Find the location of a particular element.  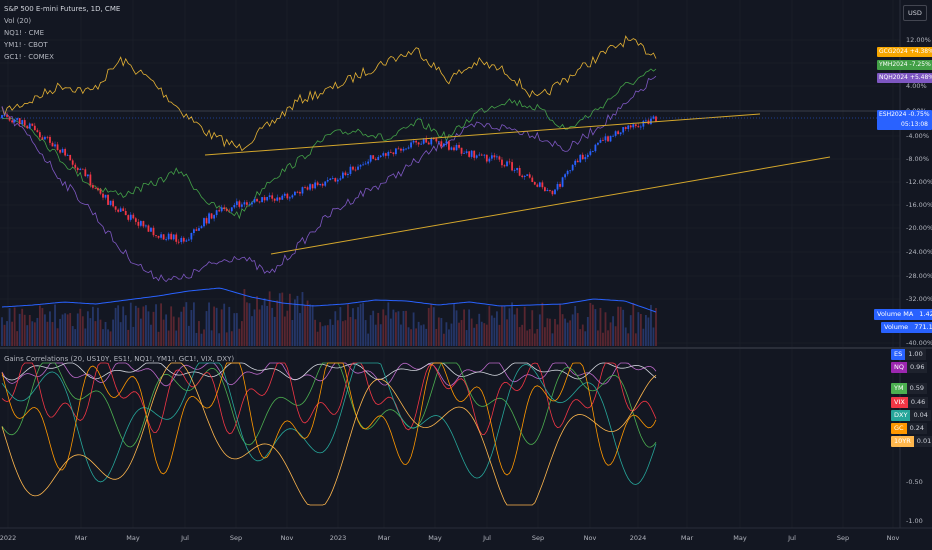

price-label-nq: NQH2024 +5.48% is located at coordinates (904, 78).